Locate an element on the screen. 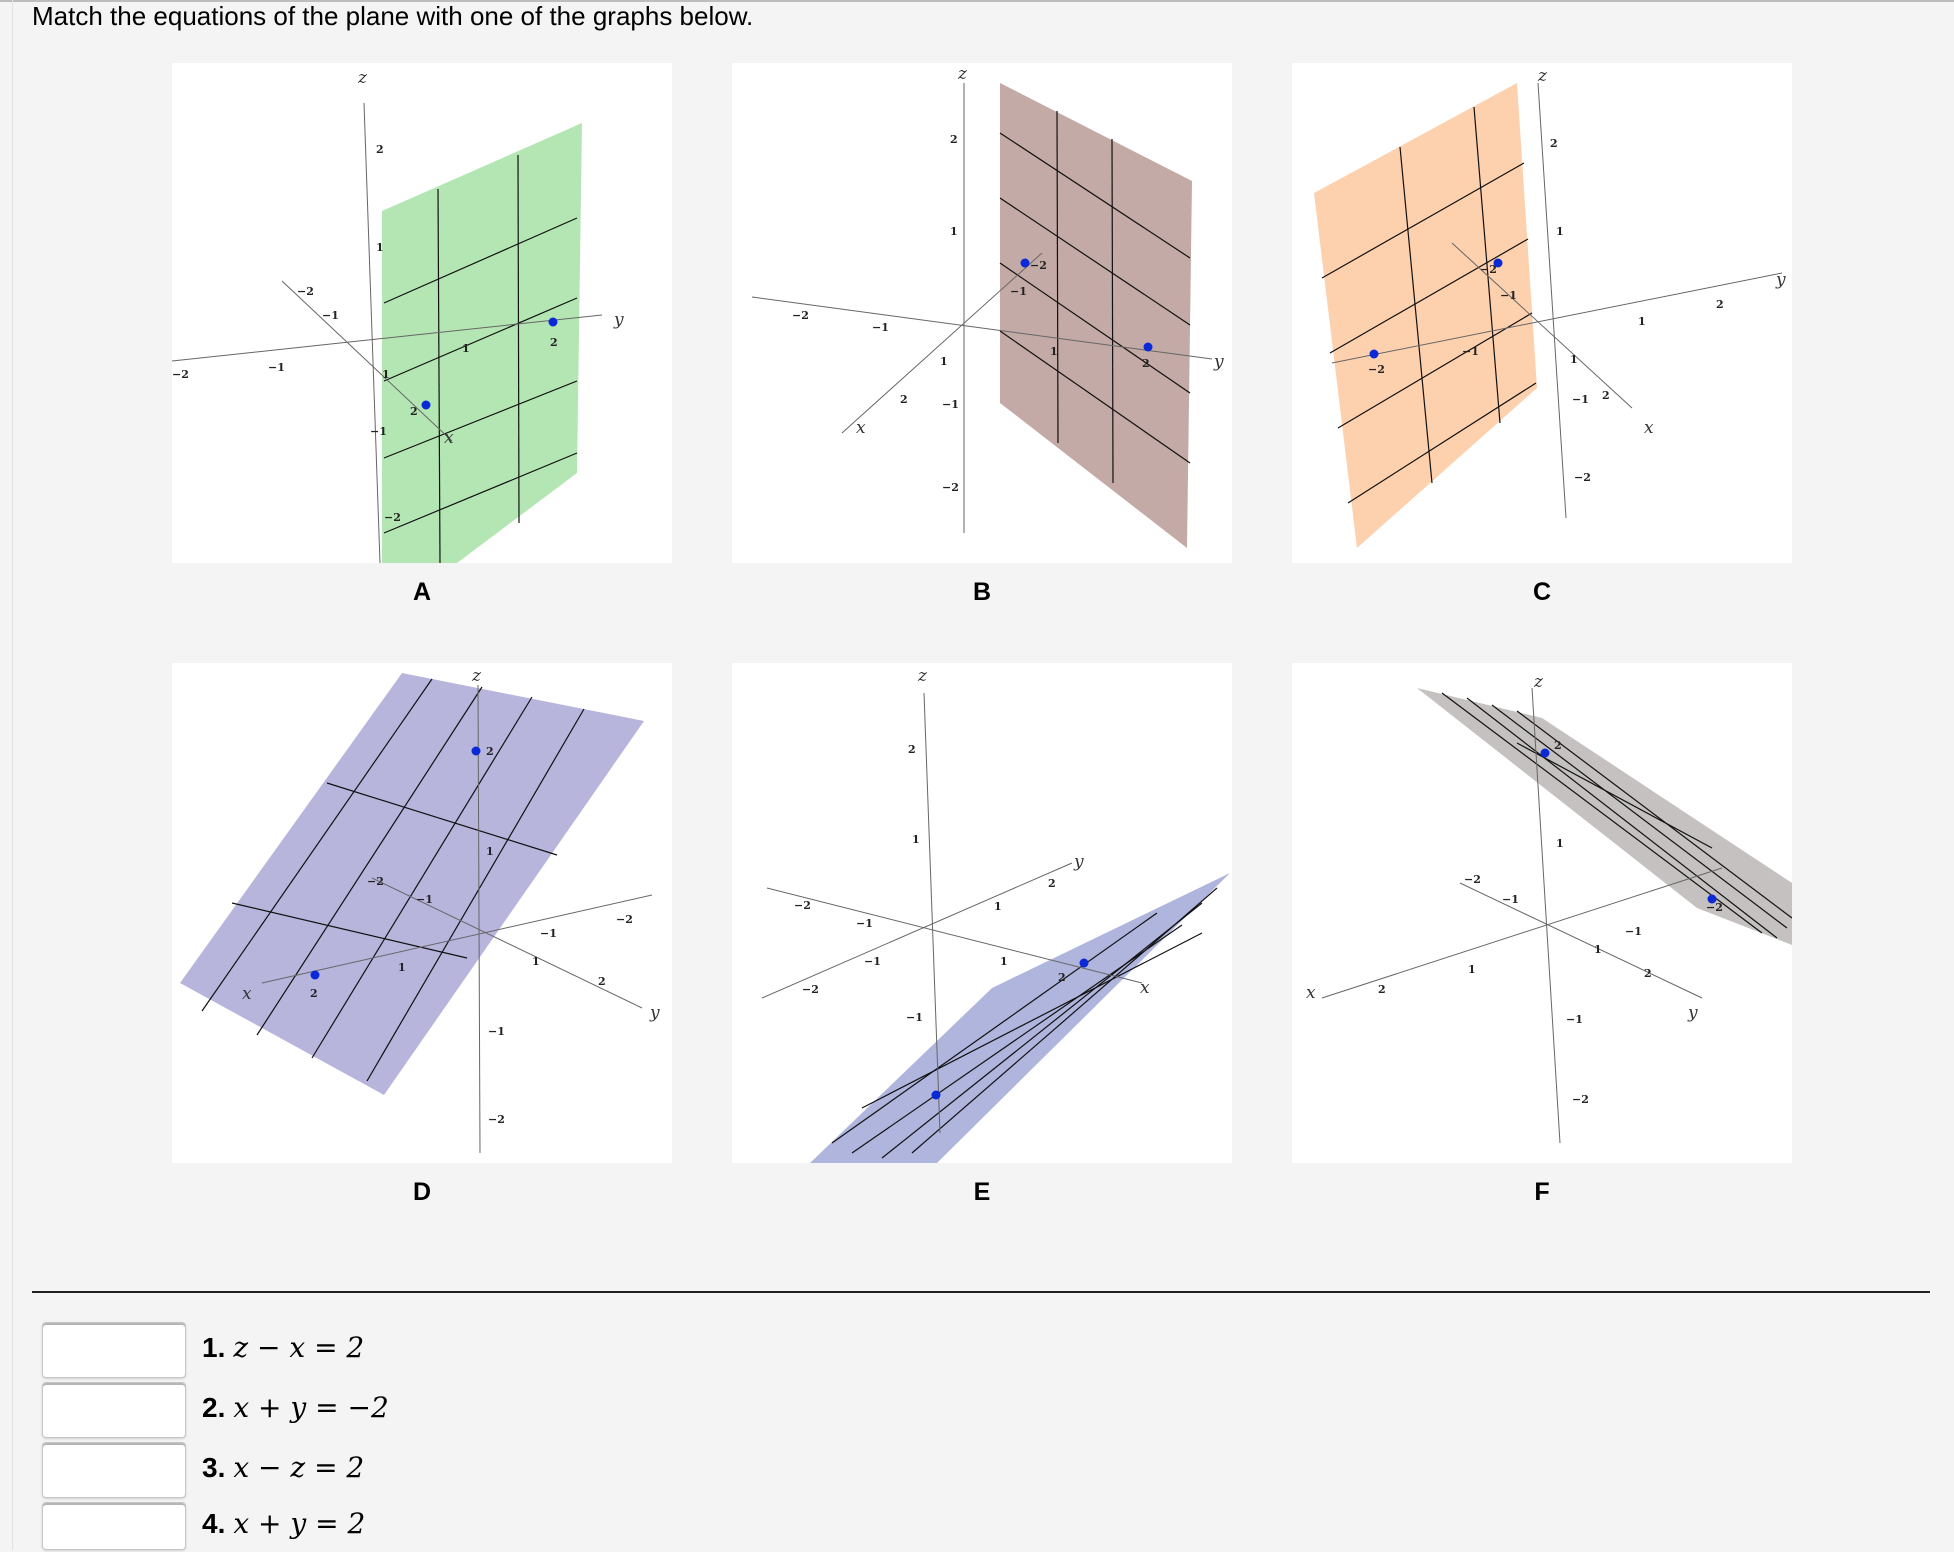  graph-f-plot: z y x 2 1 −1 −2 −2 −1 1 2 −1 −2 1 2 is located at coordinates (1549, 908).